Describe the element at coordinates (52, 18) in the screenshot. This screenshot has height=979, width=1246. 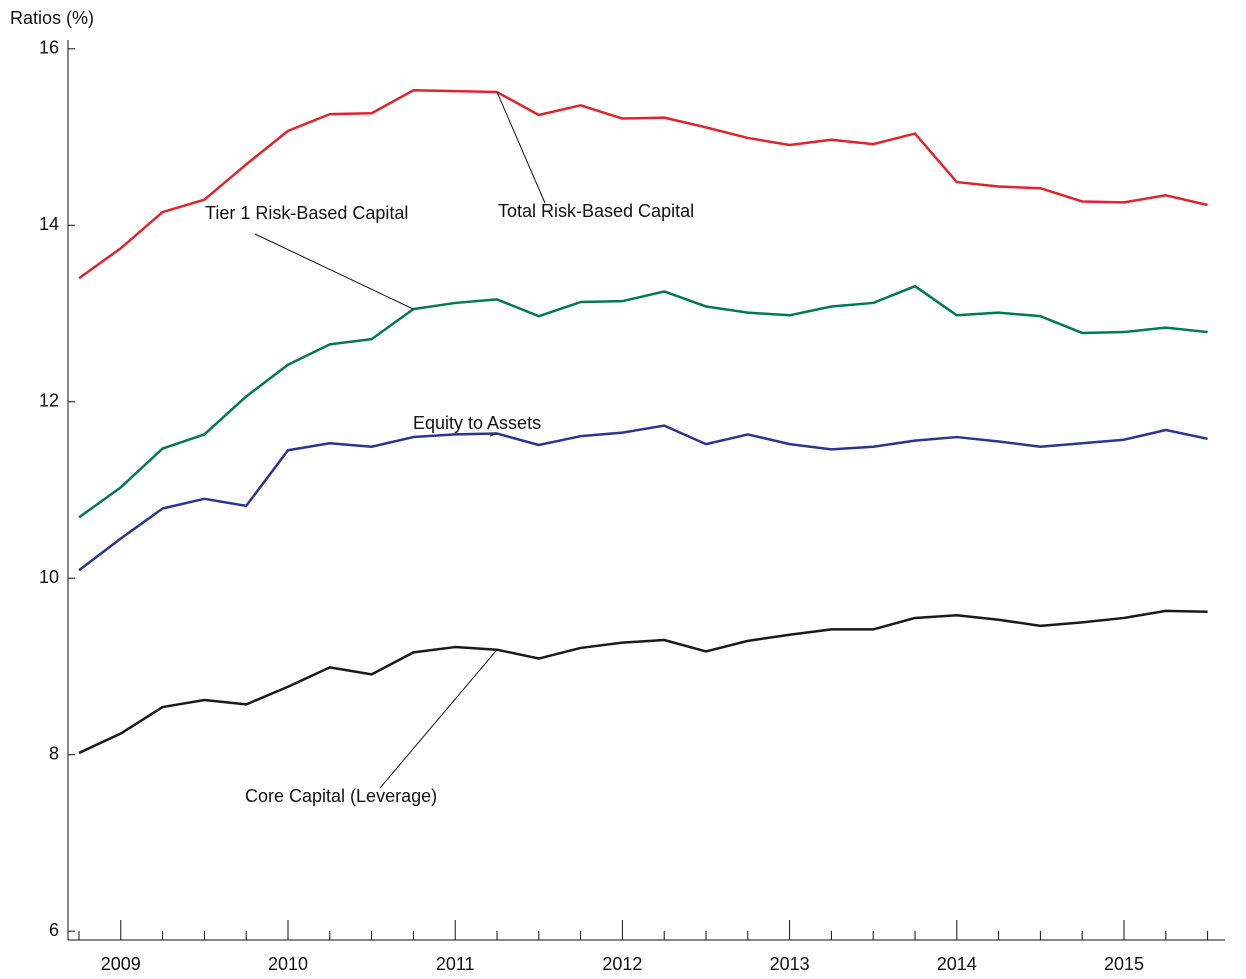
I see `y-axis-label: Ratios (%)` at that location.